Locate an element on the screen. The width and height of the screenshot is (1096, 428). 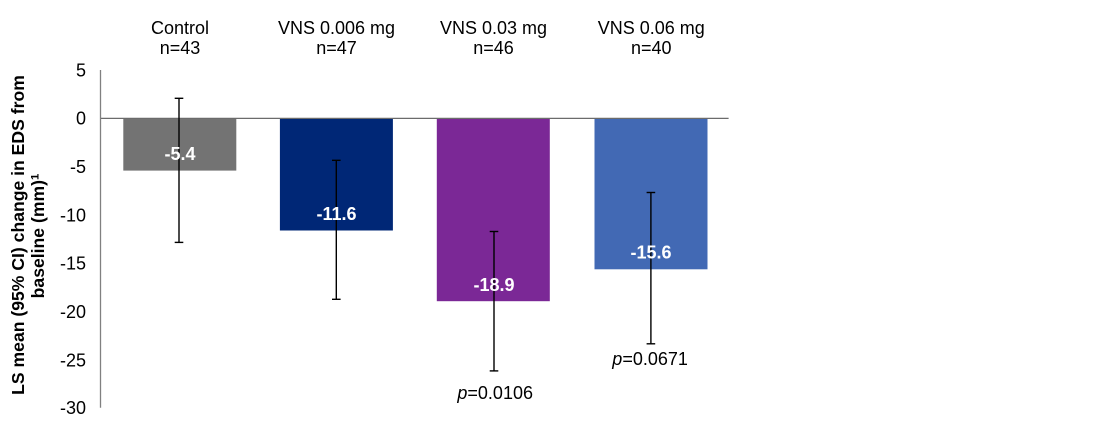
svg-text: -30 is located at coordinates (73, 408).